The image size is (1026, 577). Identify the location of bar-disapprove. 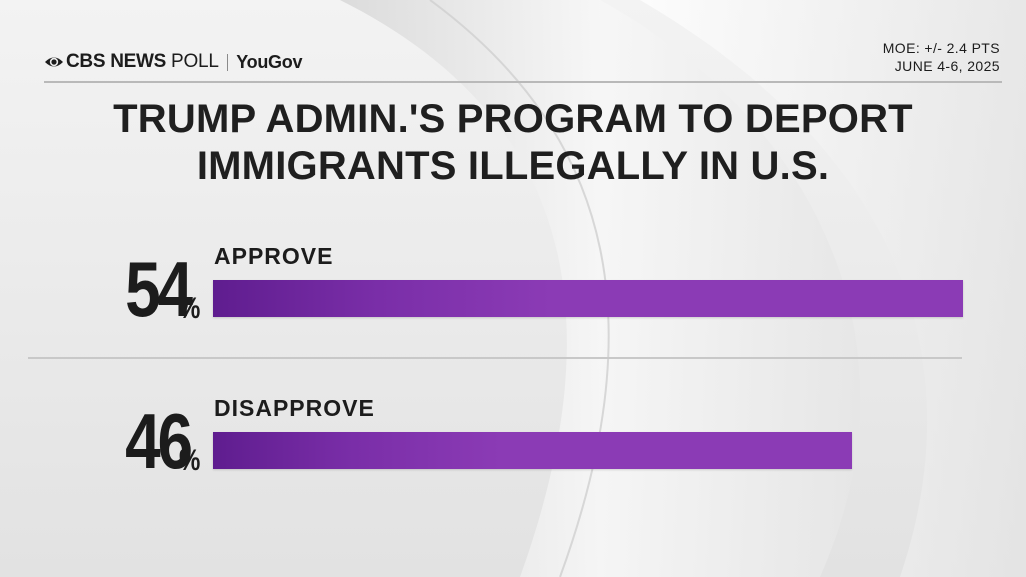
(532, 450).